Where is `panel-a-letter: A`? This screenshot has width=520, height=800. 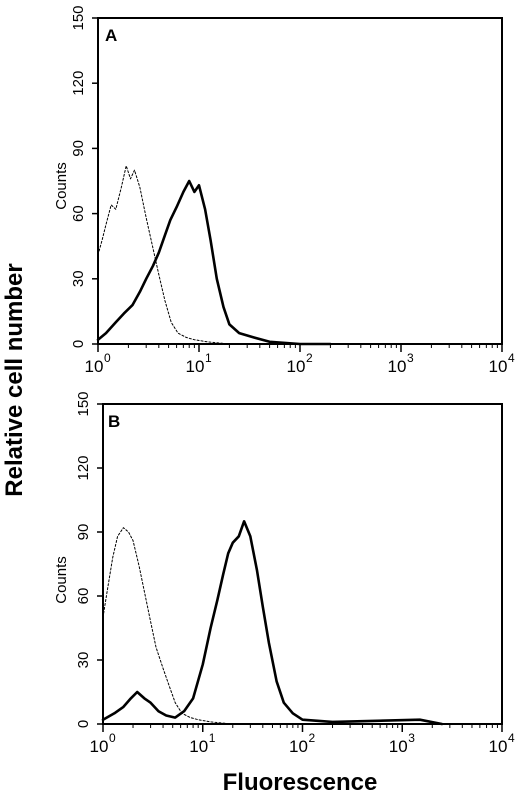
panel-a-letter: A is located at coordinates (111, 35).